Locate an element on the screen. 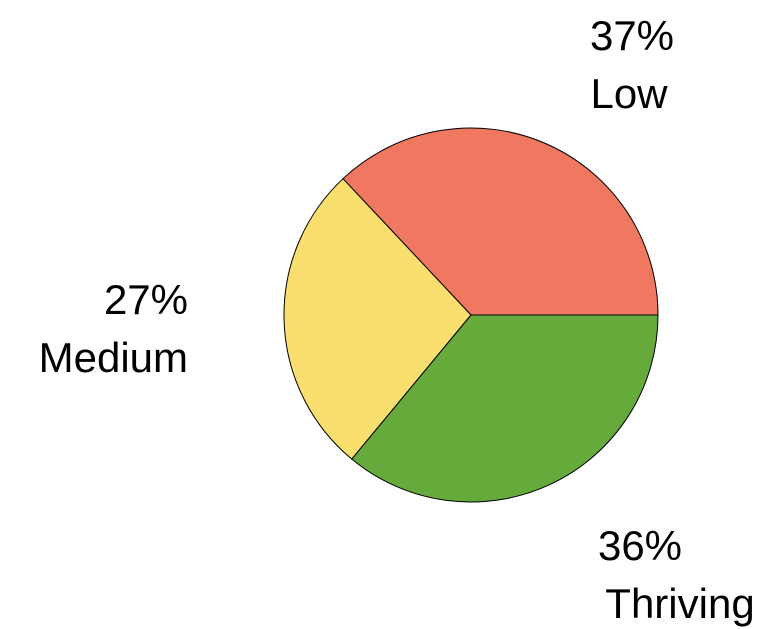  pie-slice-medium is located at coordinates (377, 318).